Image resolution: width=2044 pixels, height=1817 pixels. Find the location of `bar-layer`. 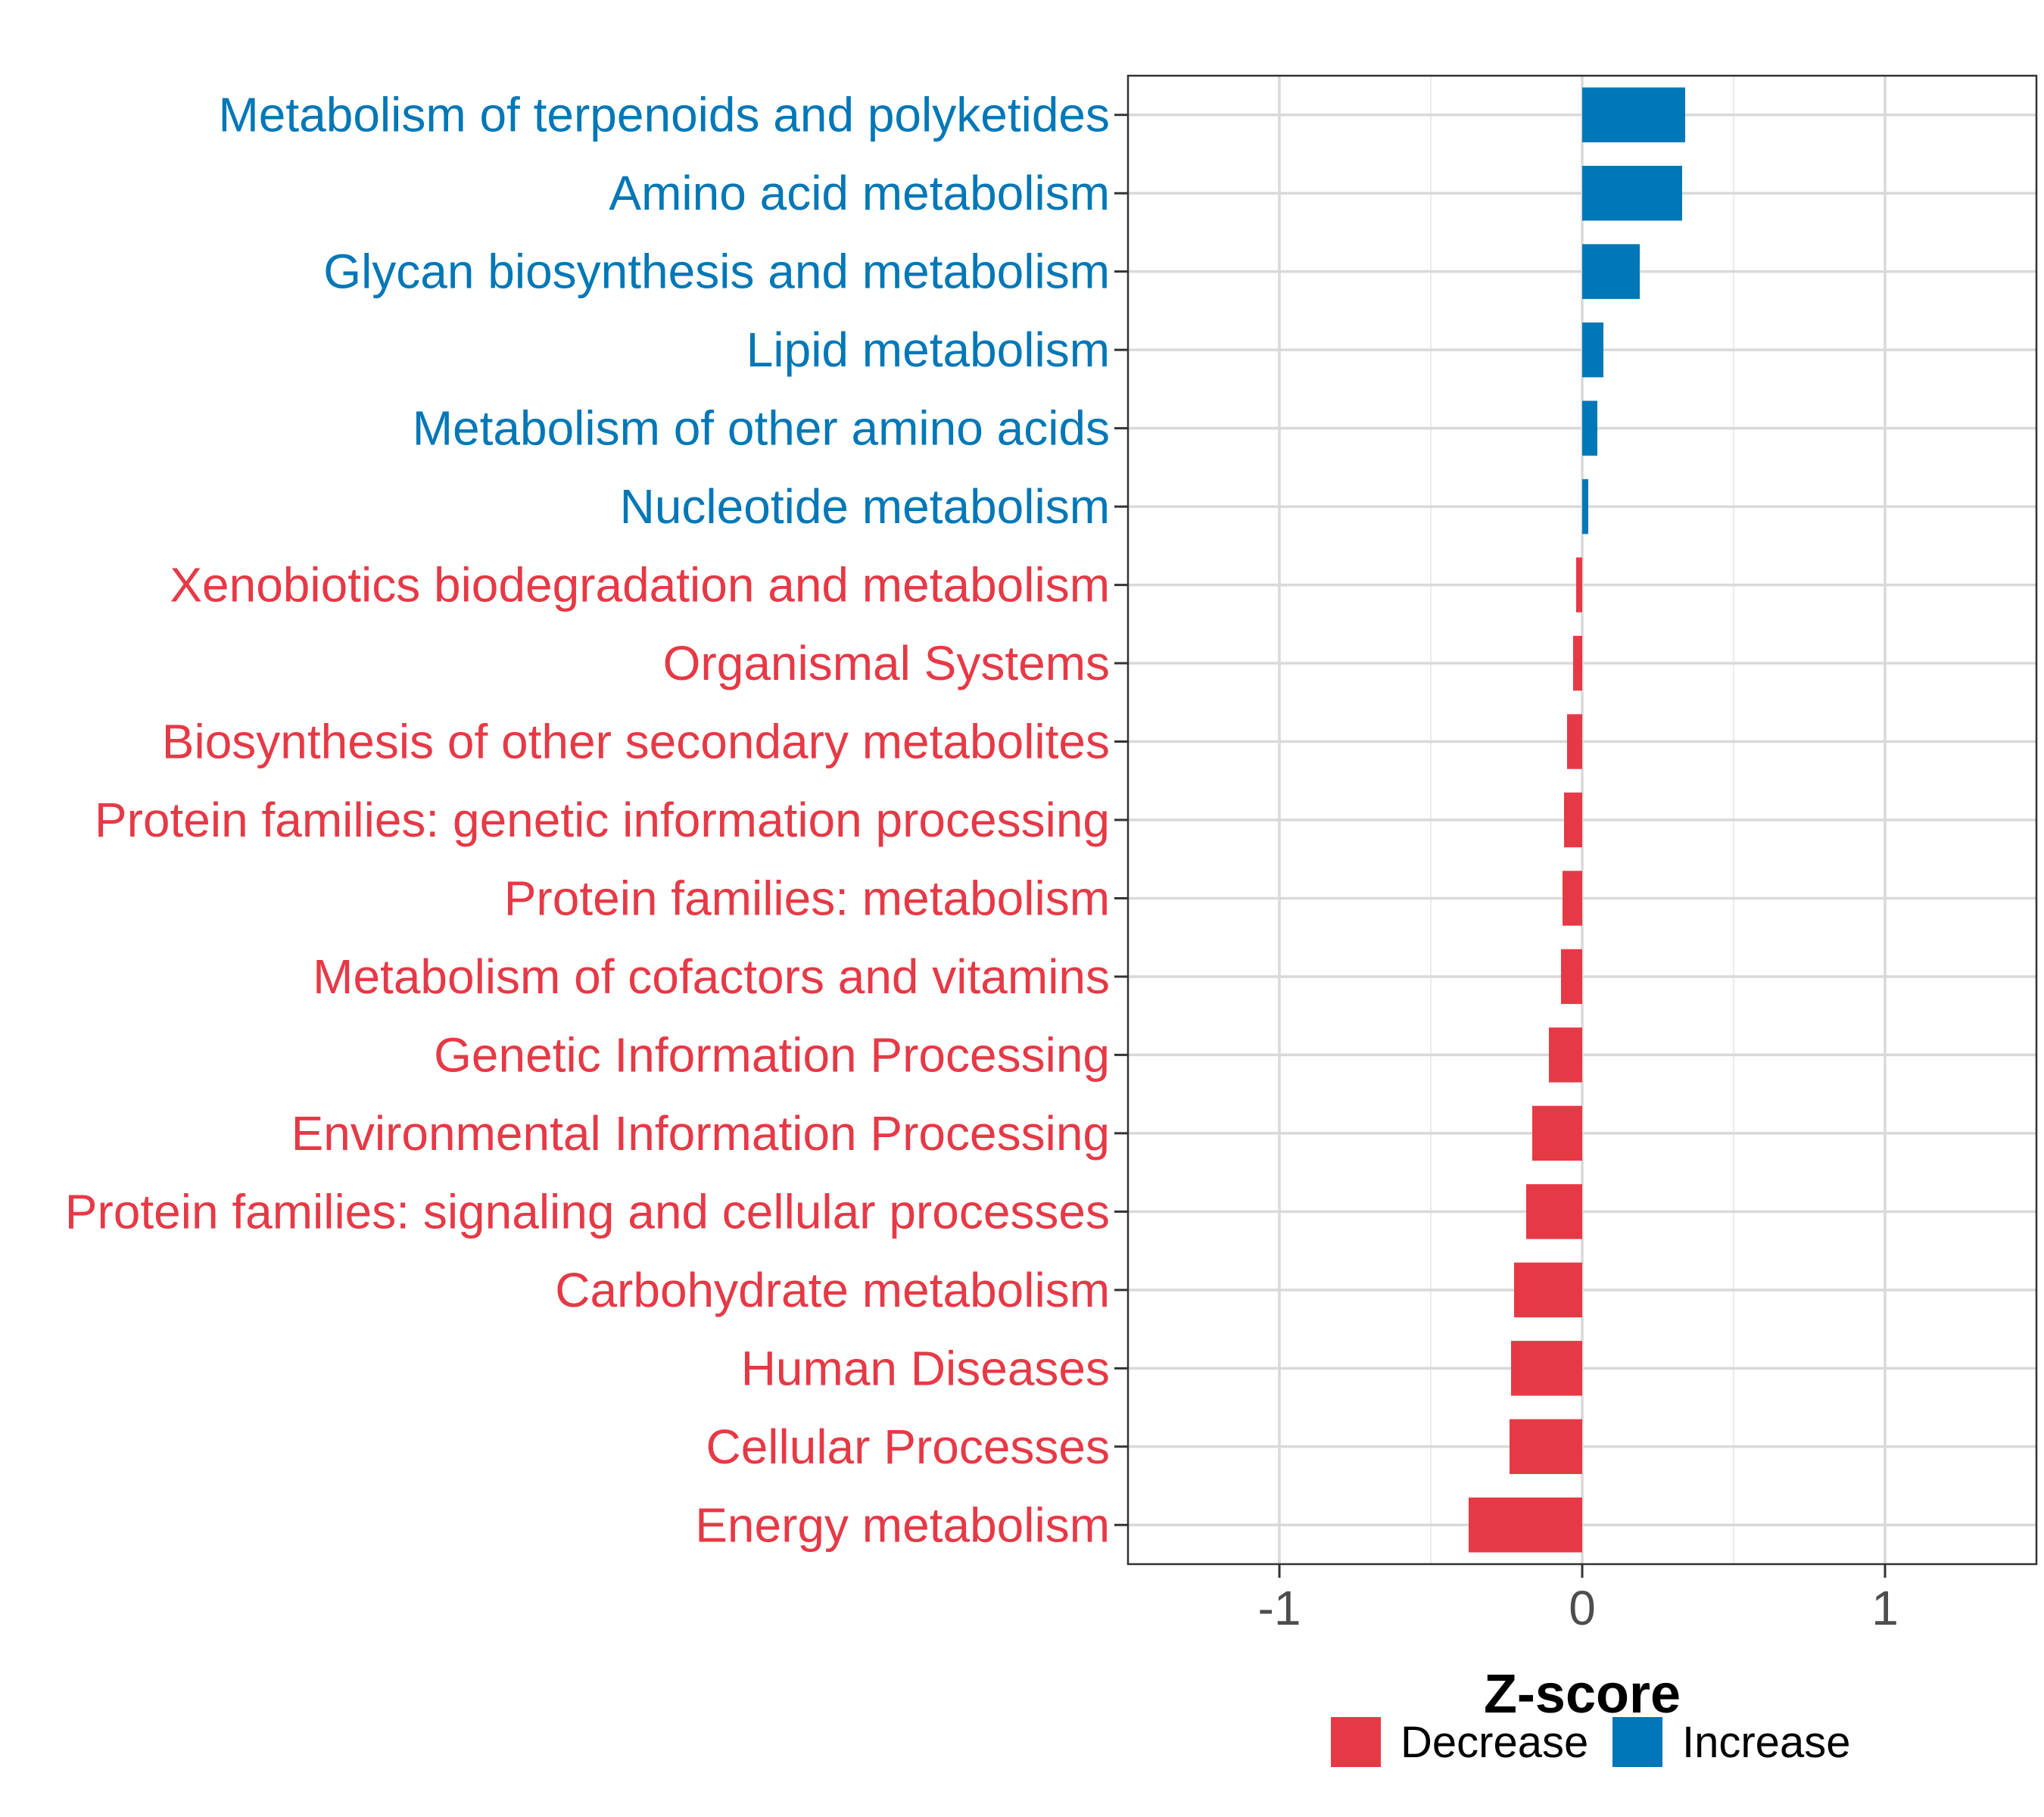

bar-layer is located at coordinates (1577, 820).